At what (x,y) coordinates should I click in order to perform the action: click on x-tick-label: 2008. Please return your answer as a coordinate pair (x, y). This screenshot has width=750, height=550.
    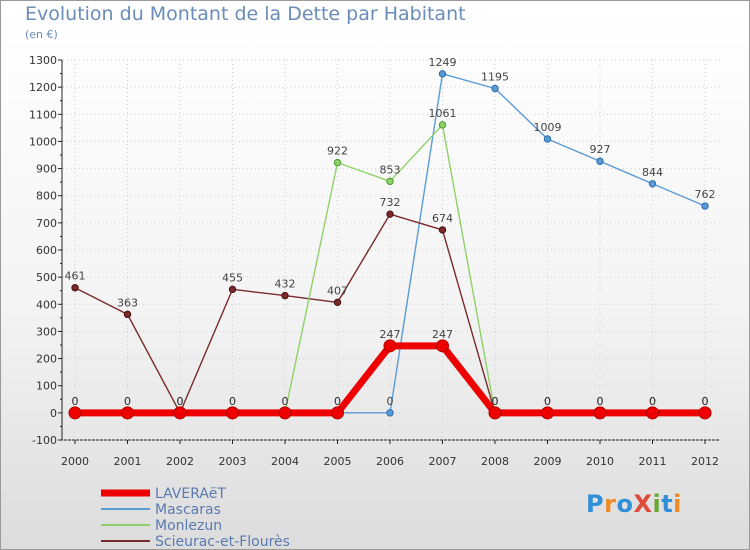
    Looking at the image, I should click on (495, 461).